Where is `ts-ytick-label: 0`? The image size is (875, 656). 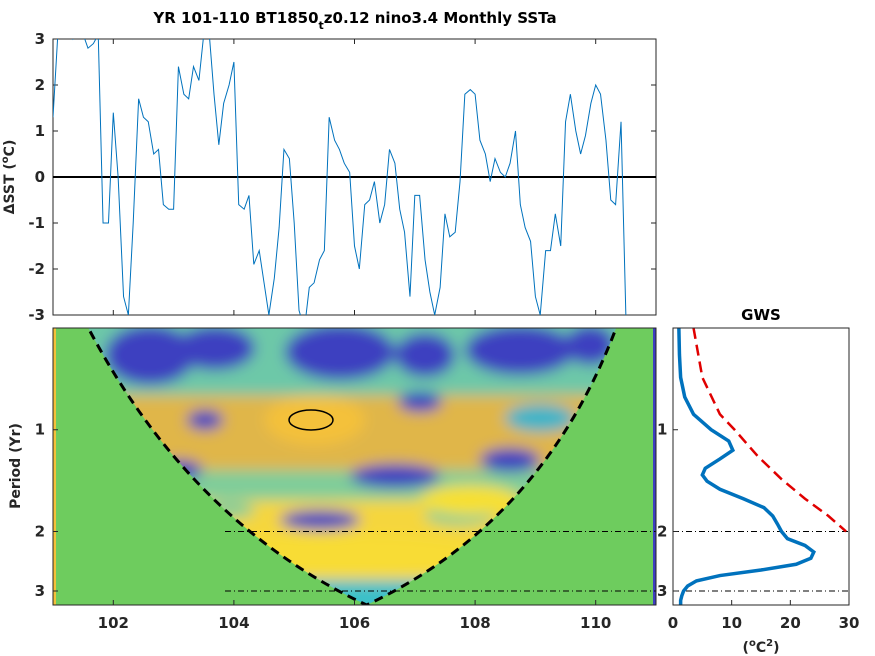 ts-ytick-label: 0 is located at coordinates (40, 177).